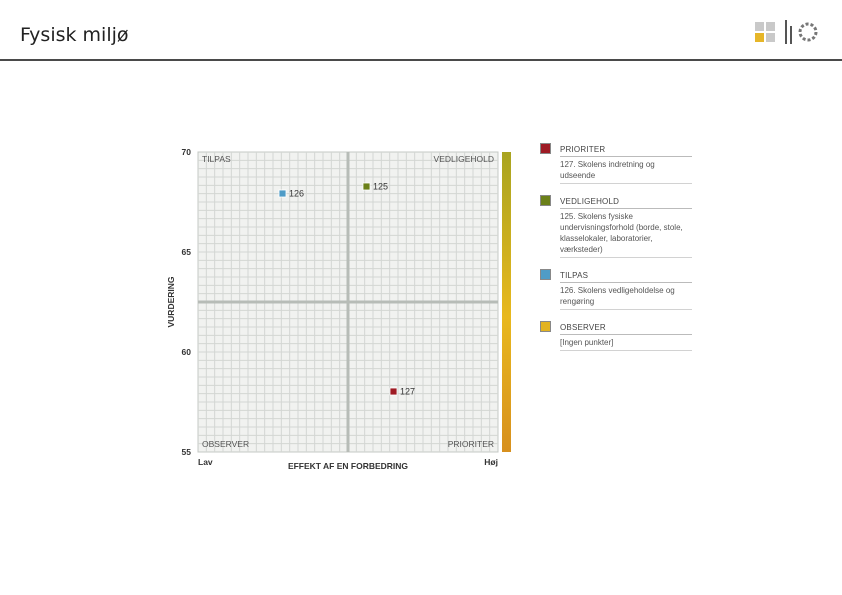  Describe the element at coordinates (74, 35) in the screenshot. I see `page-title: Fysisk miljø` at that location.